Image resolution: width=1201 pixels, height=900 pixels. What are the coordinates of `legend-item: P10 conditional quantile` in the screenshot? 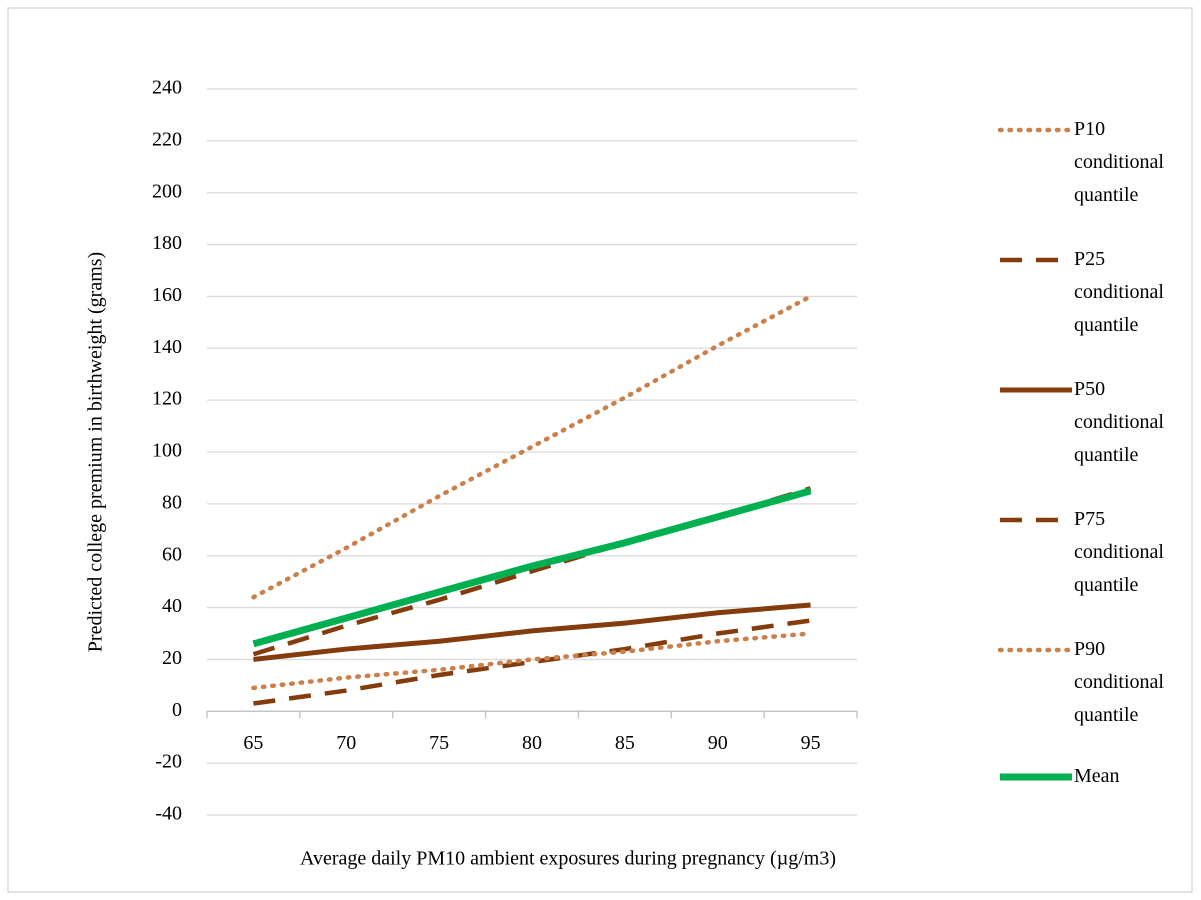 It's located at (1119, 162).